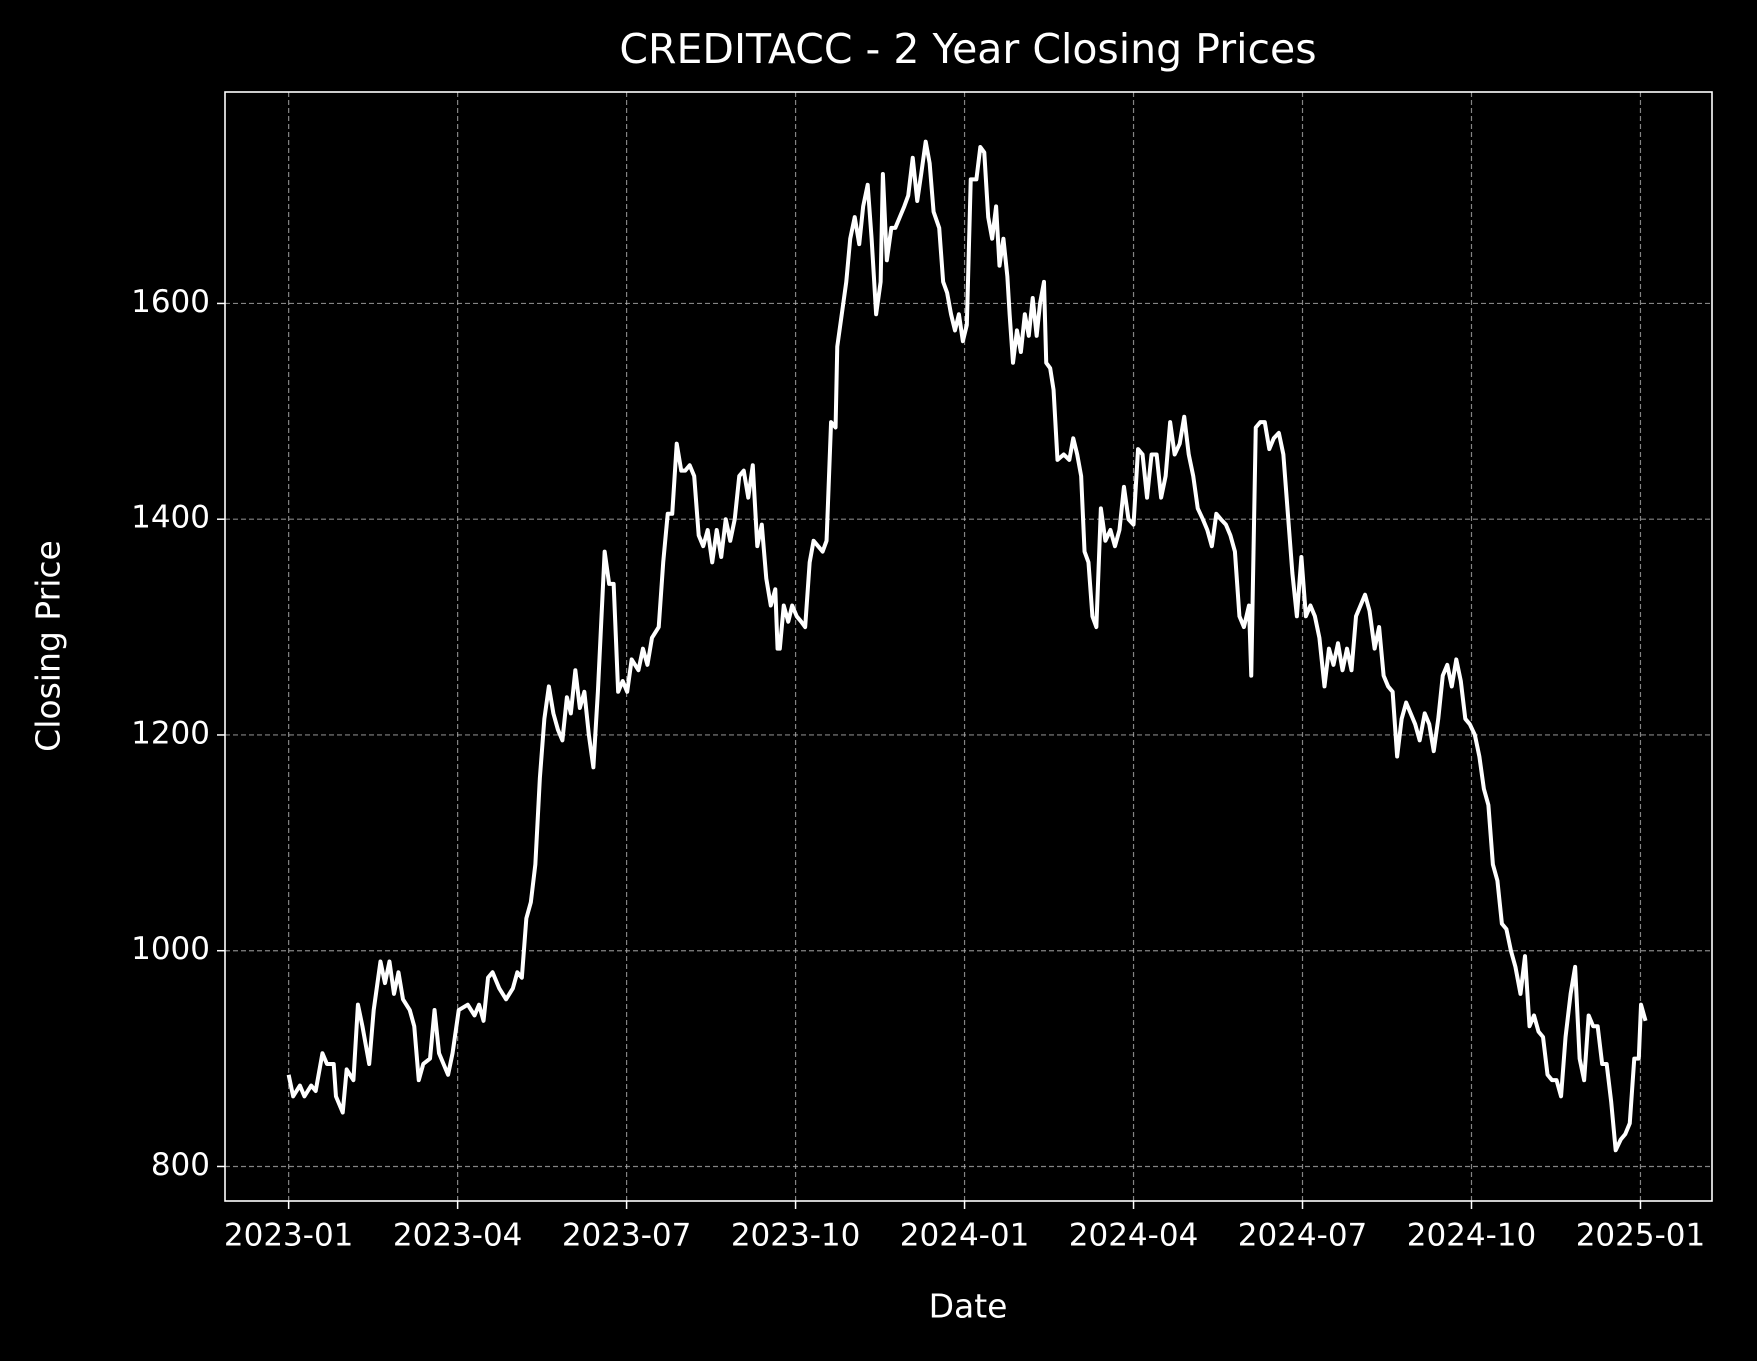 The height and width of the screenshot is (1361, 1757). Describe the element at coordinates (458, 1236) in the screenshot. I see `x-tick-label: 2023-04` at that location.